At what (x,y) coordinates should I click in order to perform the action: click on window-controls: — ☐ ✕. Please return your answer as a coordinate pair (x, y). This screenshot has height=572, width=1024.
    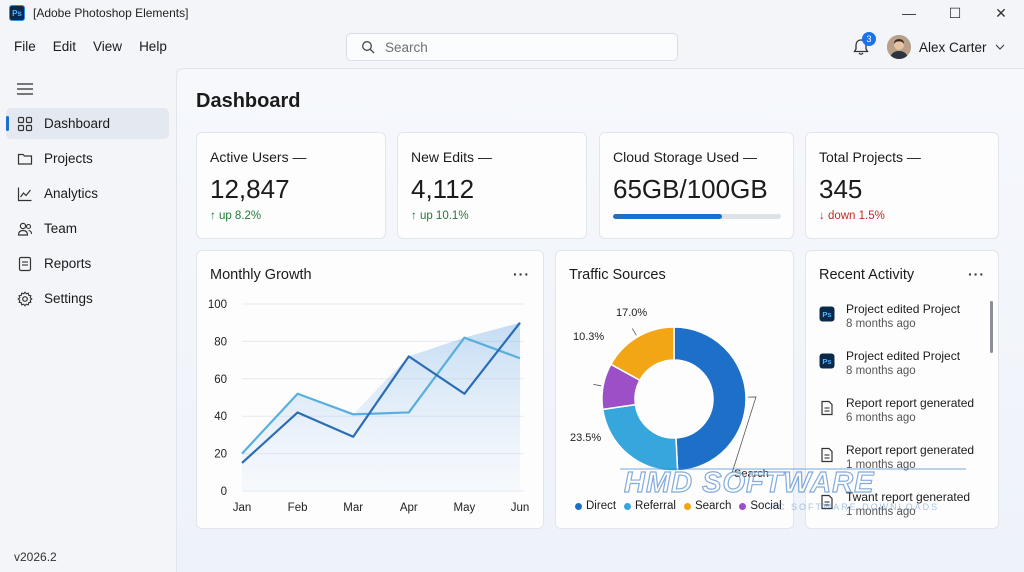
    Looking at the image, I should click on (955, 13).